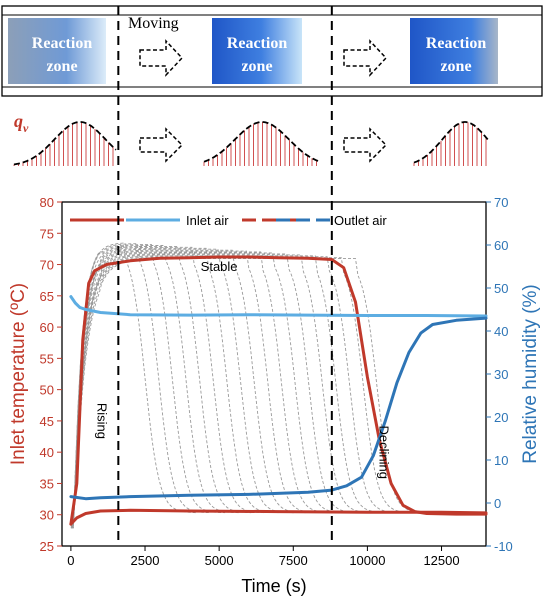 The height and width of the screenshot is (609, 550). What do you see at coordinates (47, 390) in the screenshot?
I see `y-left-tick-label: 50` at bounding box center [47, 390].